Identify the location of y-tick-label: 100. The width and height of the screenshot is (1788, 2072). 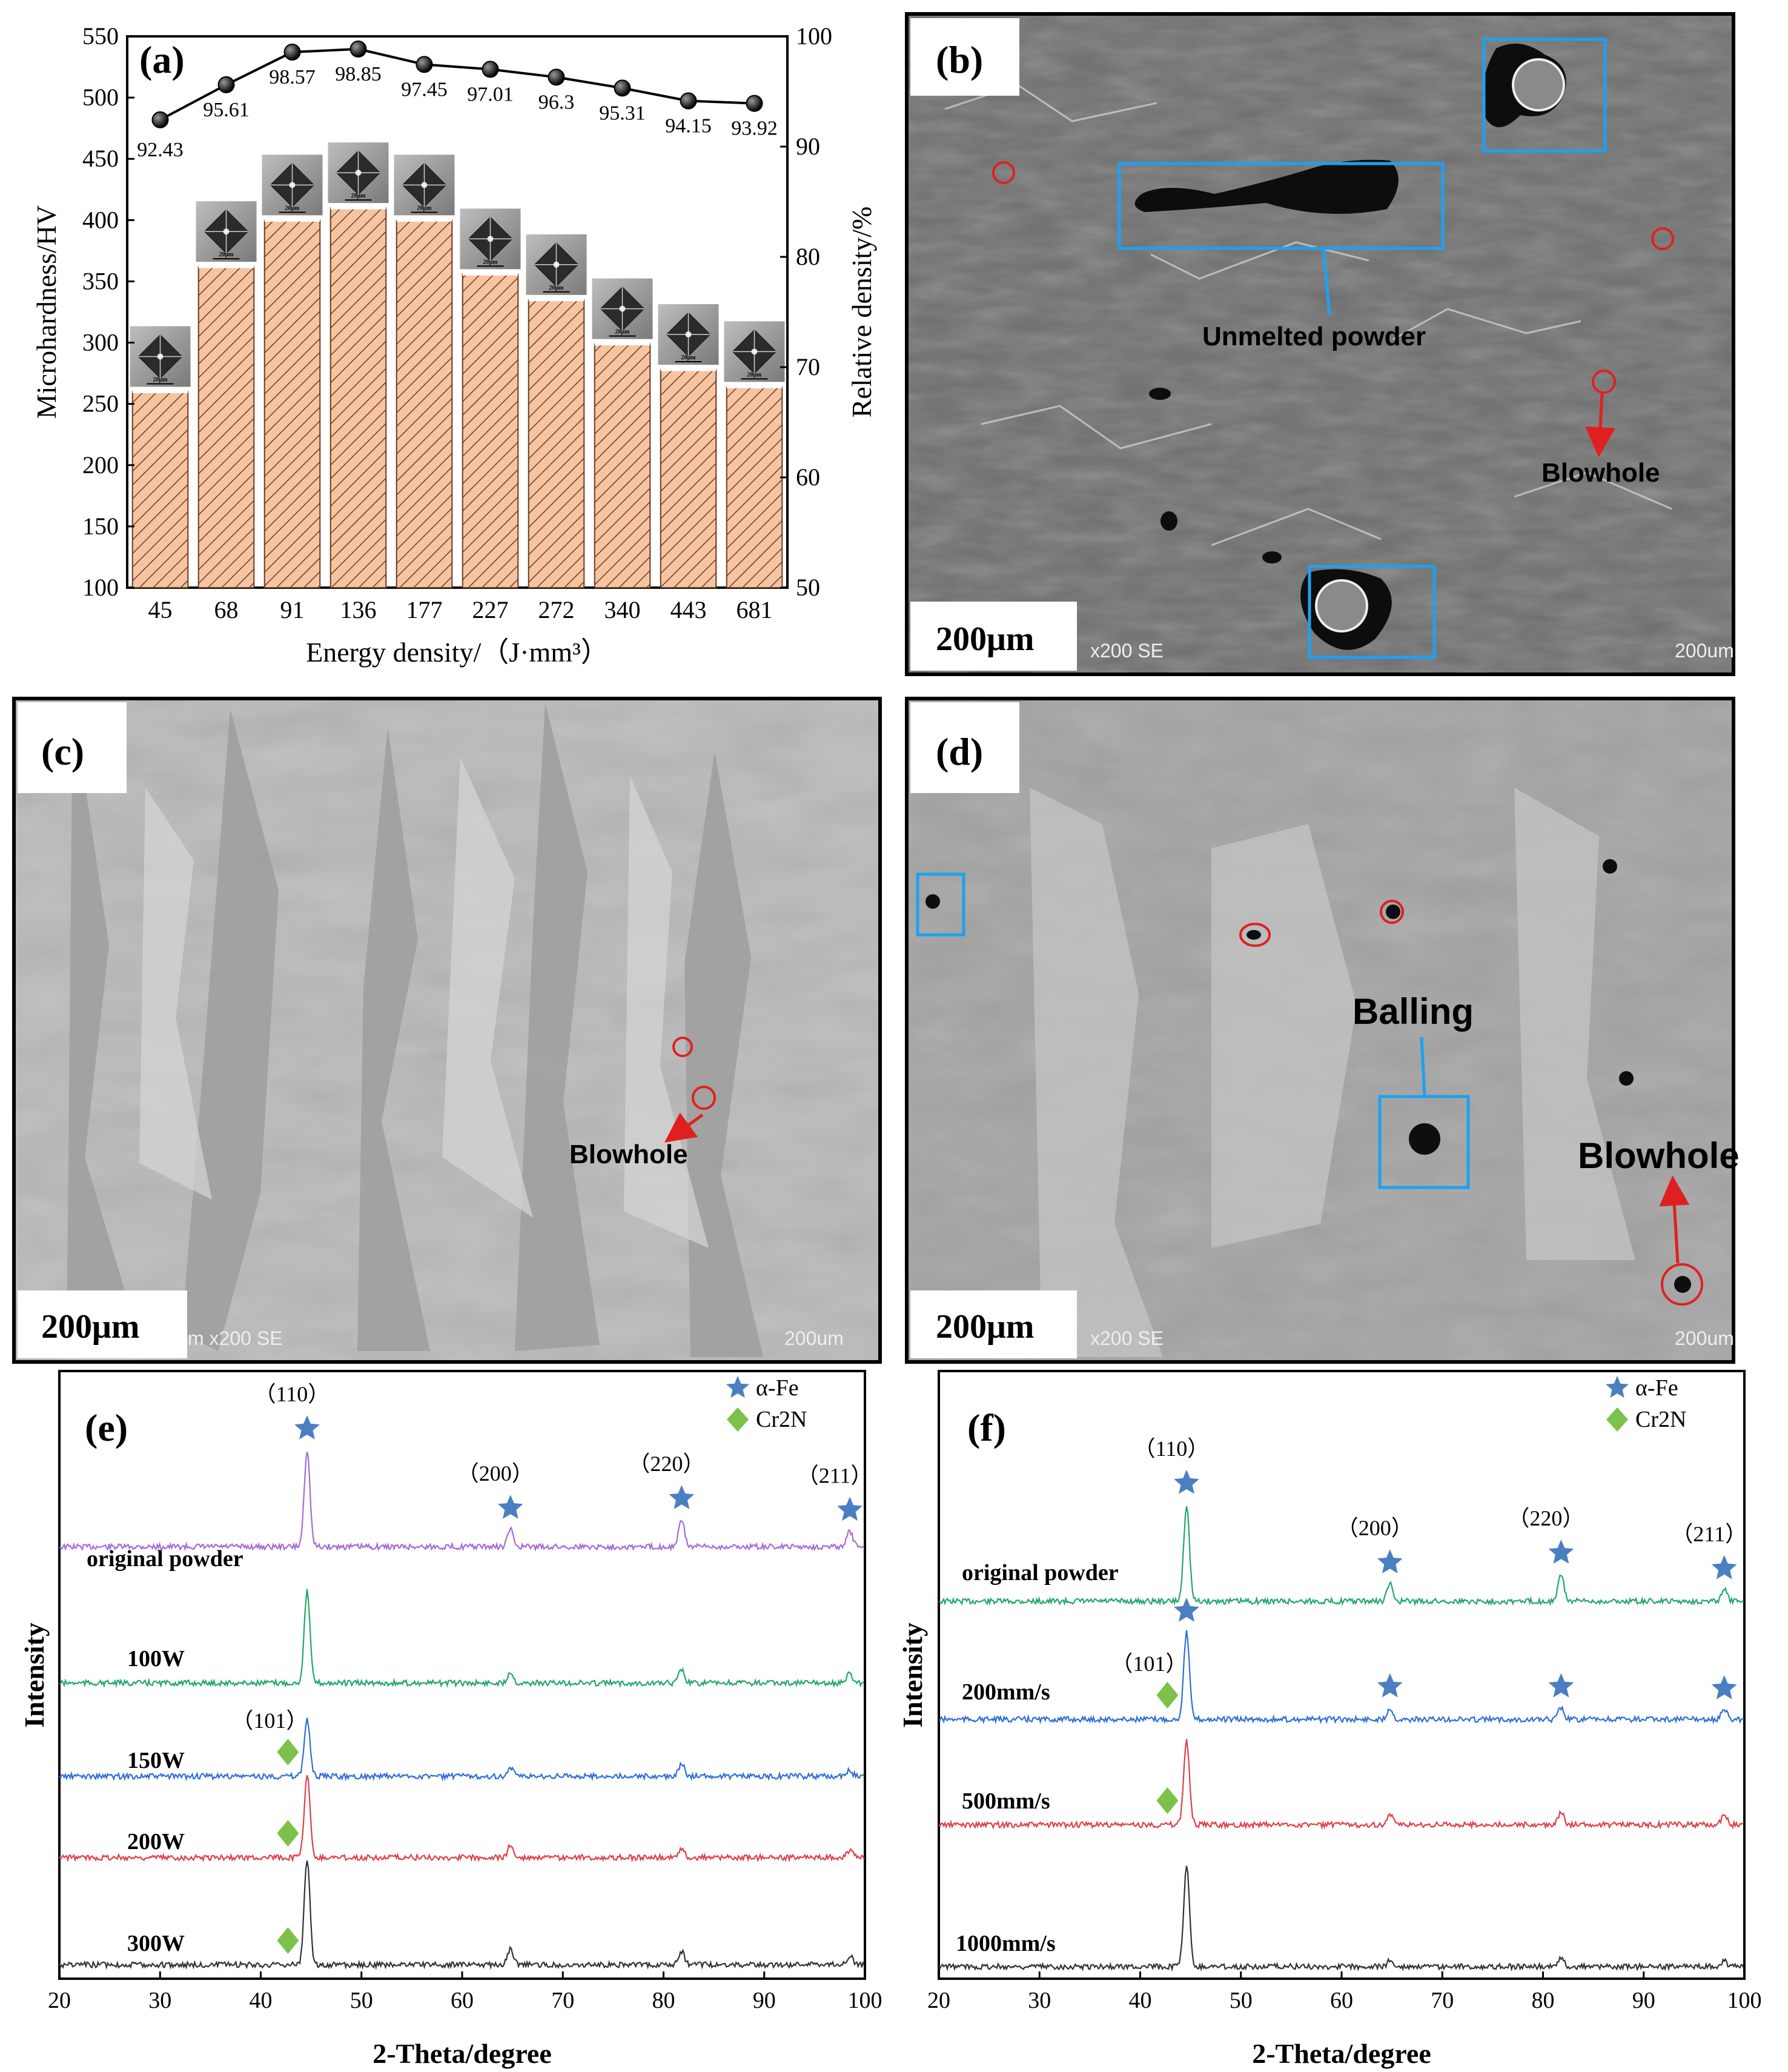
(101, 587).